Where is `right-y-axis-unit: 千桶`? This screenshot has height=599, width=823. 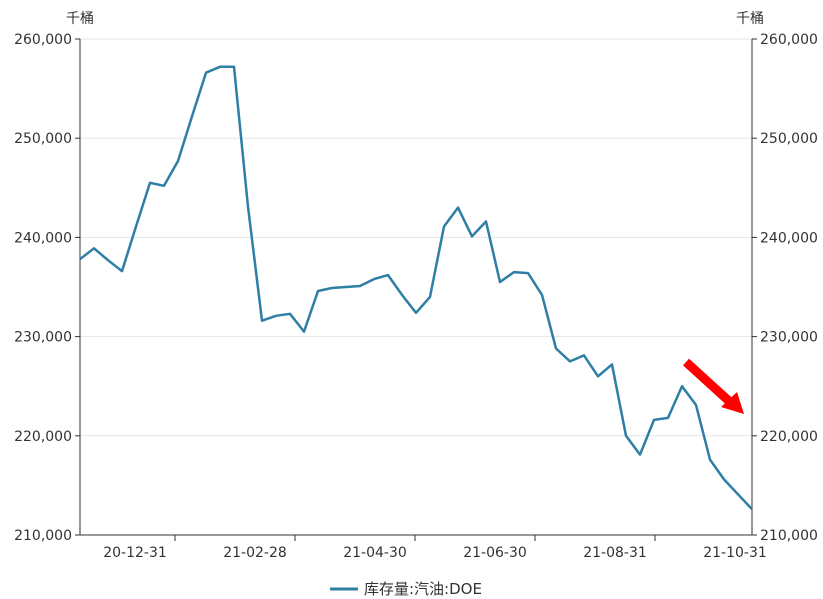 right-y-axis-unit: 千桶 is located at coordinates (750, 19).